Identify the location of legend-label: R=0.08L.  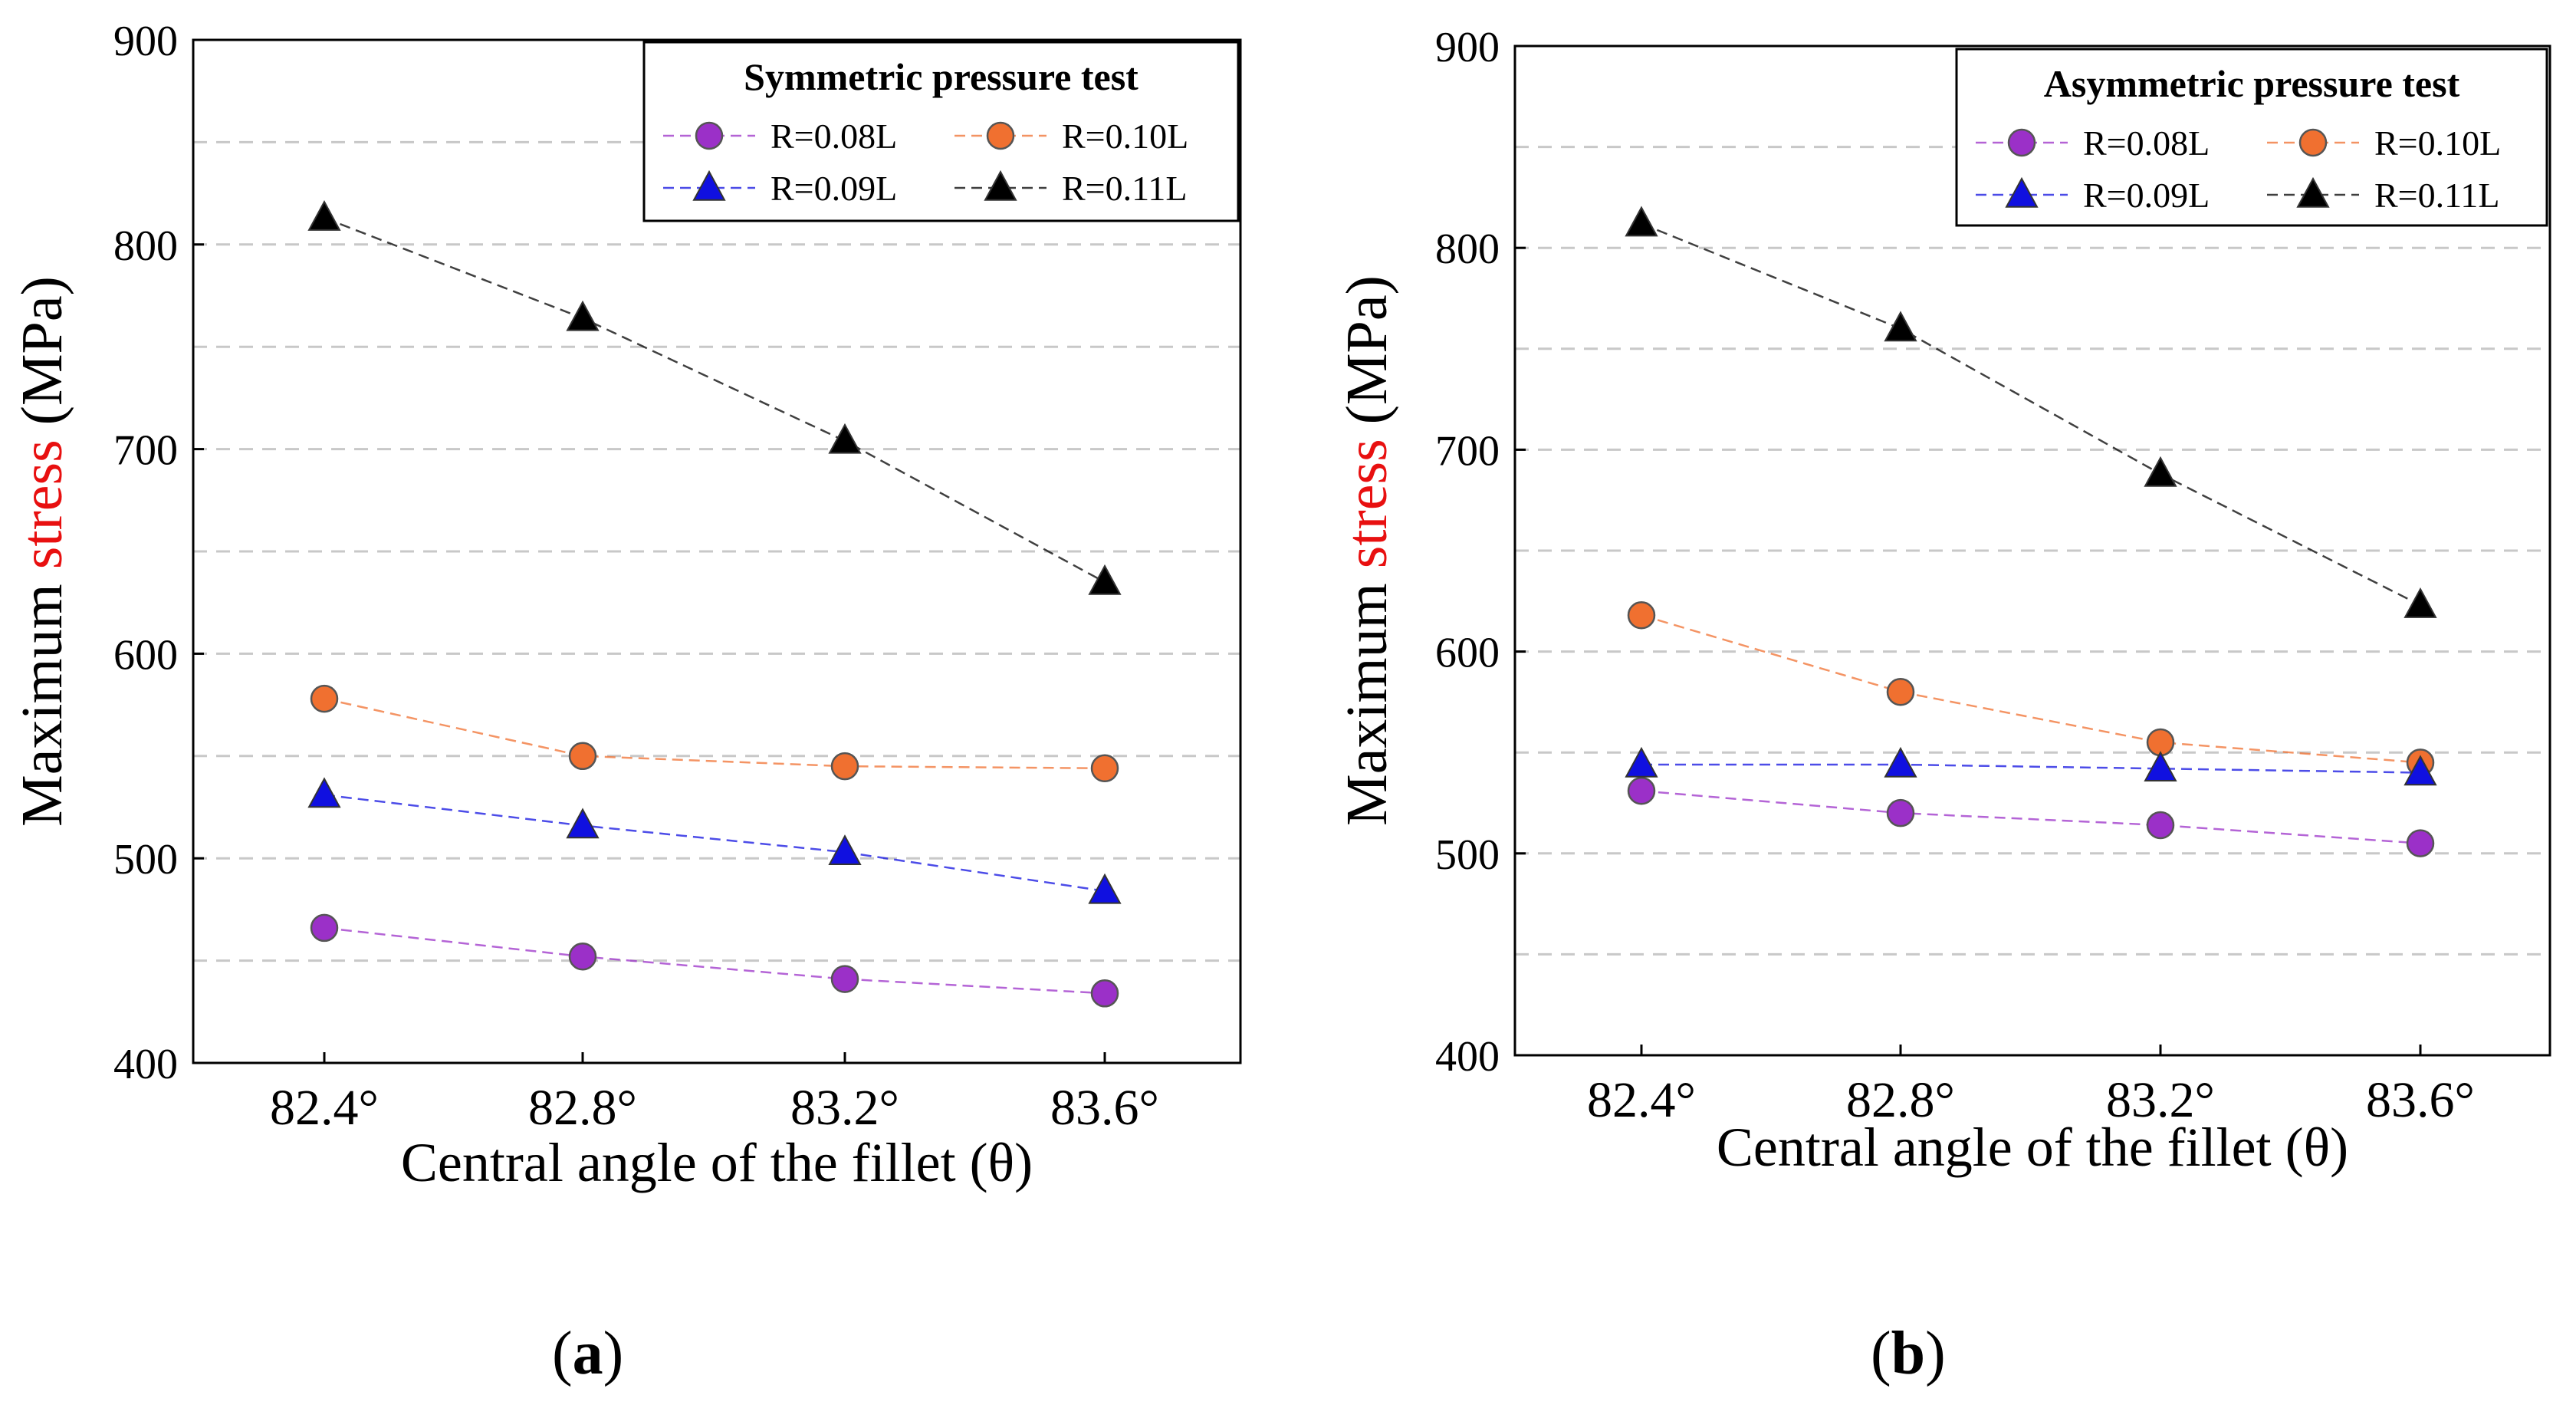
(2146, 143).